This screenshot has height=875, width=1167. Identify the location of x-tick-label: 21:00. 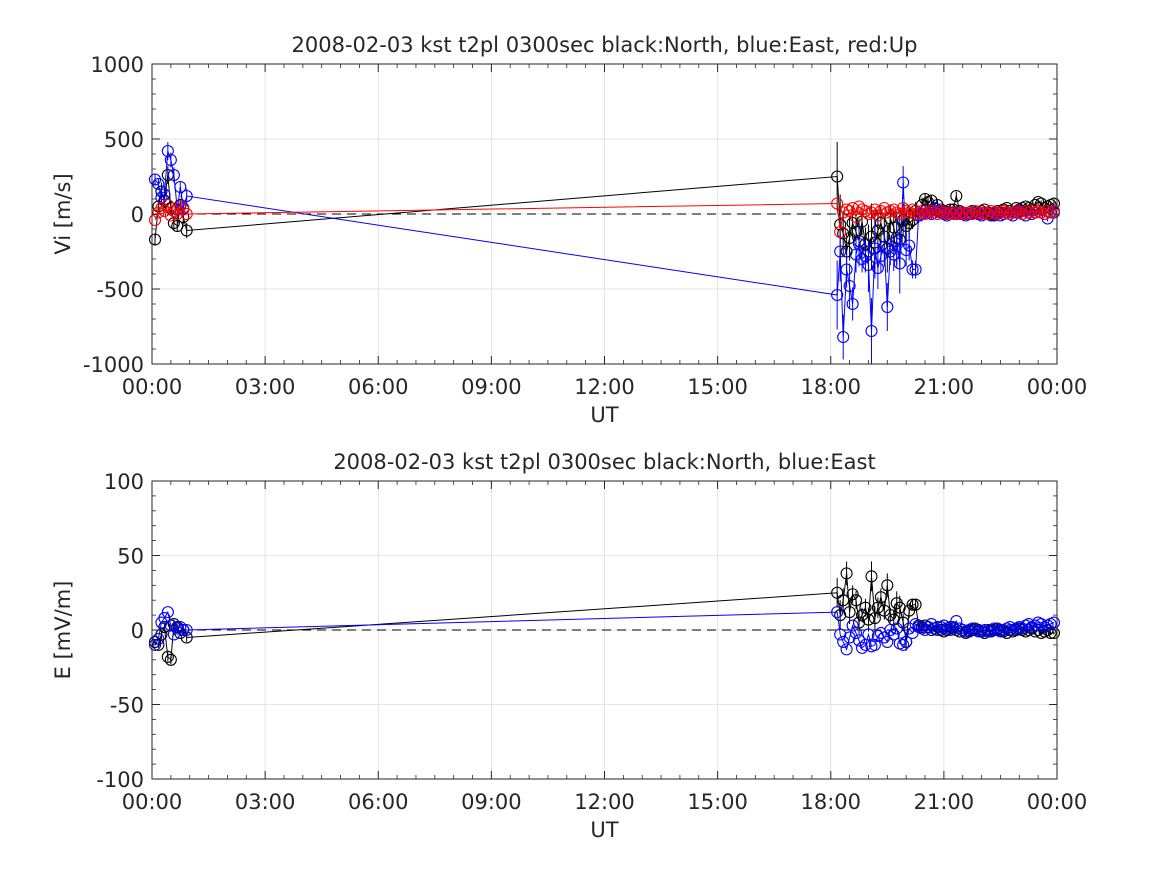
(944, 387).